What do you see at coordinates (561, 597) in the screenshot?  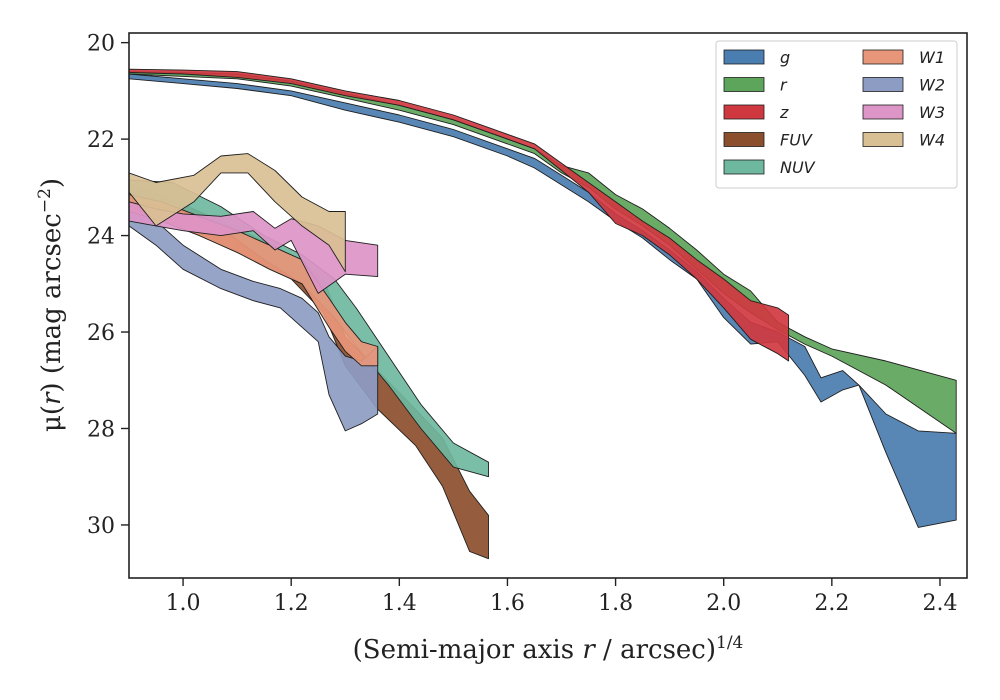 I see `x-axis-ticks: 1.0 1.2 1.4 1.6 1.8 2.0 2.2 2.4` at bounding box center [561, 597].